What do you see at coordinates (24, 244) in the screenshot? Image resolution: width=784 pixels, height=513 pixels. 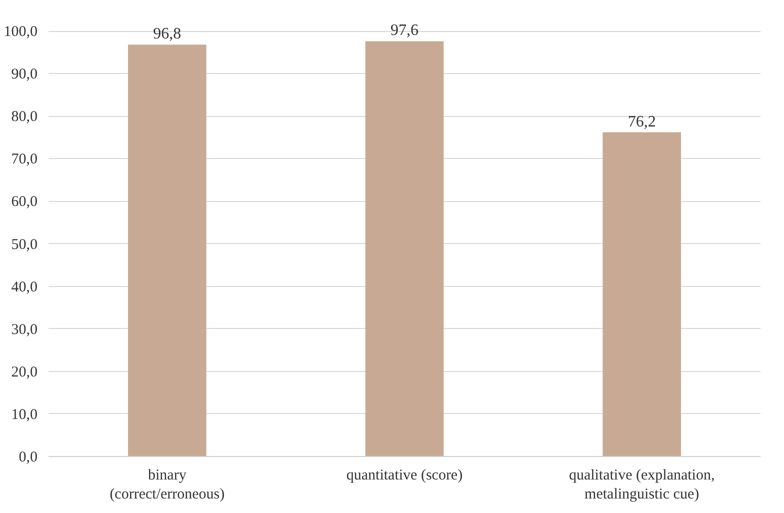 I see `y-tick-label: 50,0` at bounding box center [24, 244].